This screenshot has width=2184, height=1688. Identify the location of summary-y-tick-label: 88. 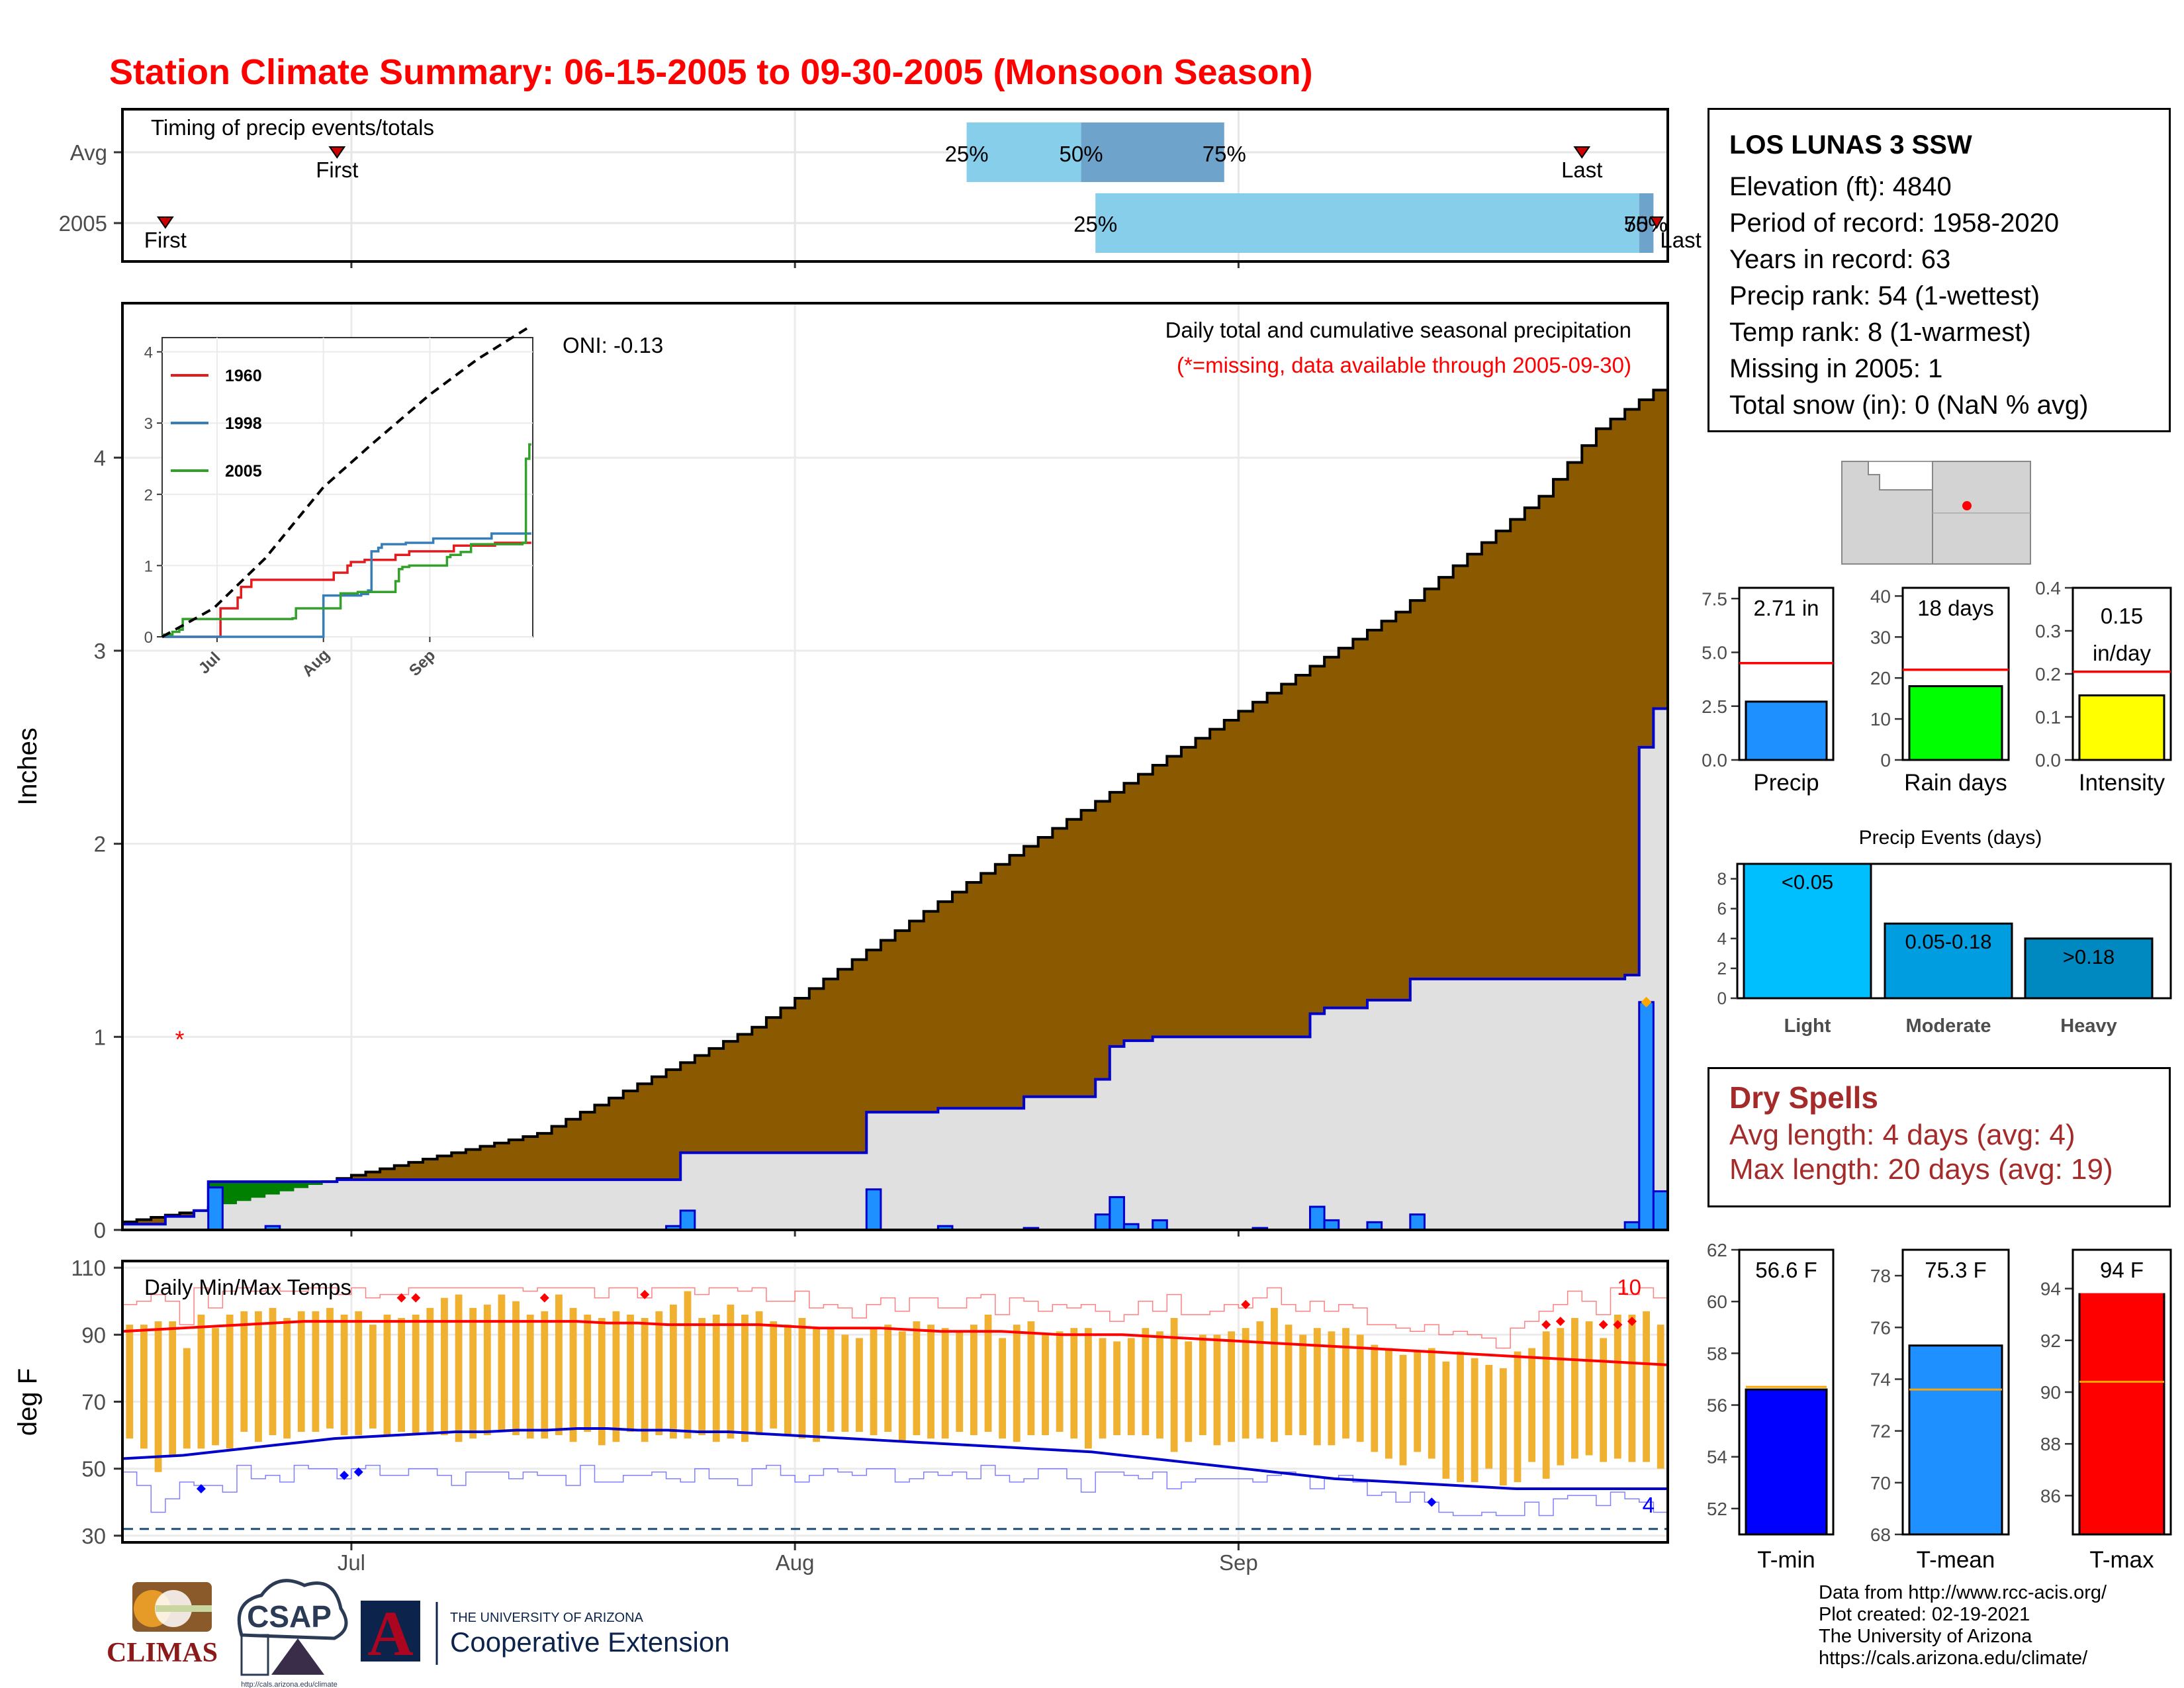
(2050, 1444).